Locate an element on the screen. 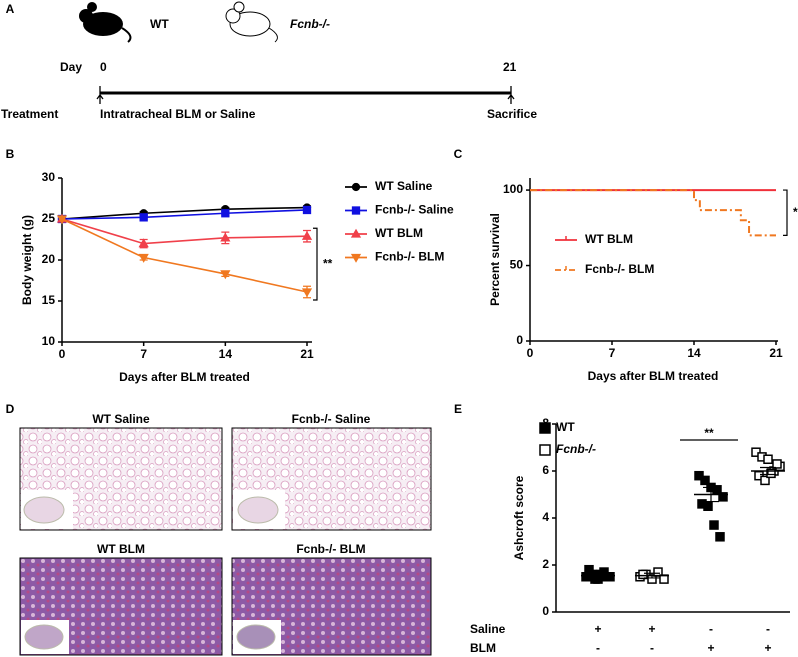 The image size is (798, 657). row-label: Saline is located at coordinates (488, 629).